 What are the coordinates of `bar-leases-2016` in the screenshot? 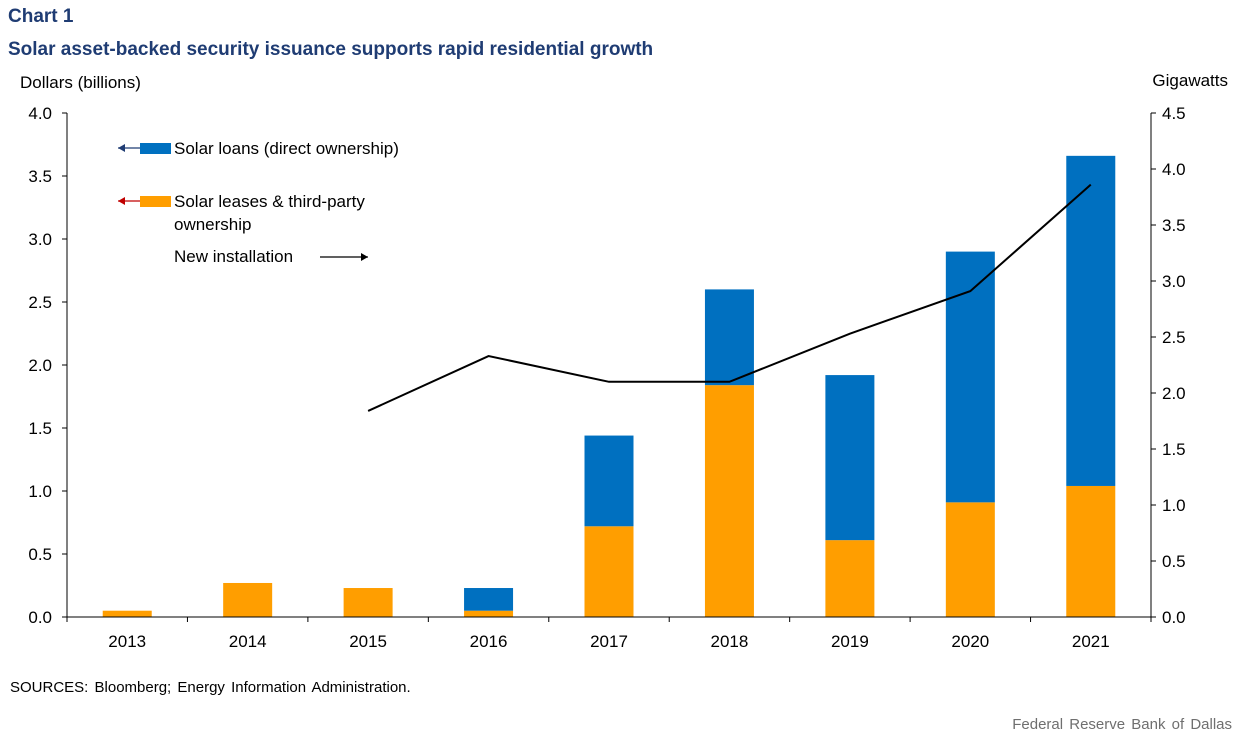 It's located at (489, 613).